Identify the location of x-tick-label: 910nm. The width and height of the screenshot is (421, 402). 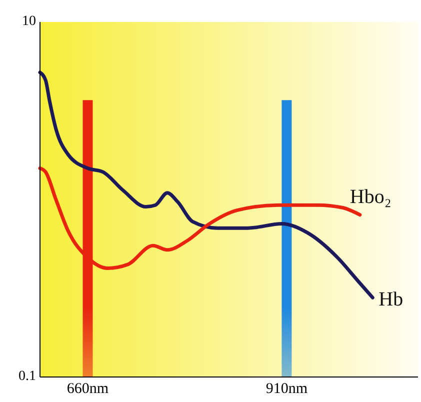
(287, 389).